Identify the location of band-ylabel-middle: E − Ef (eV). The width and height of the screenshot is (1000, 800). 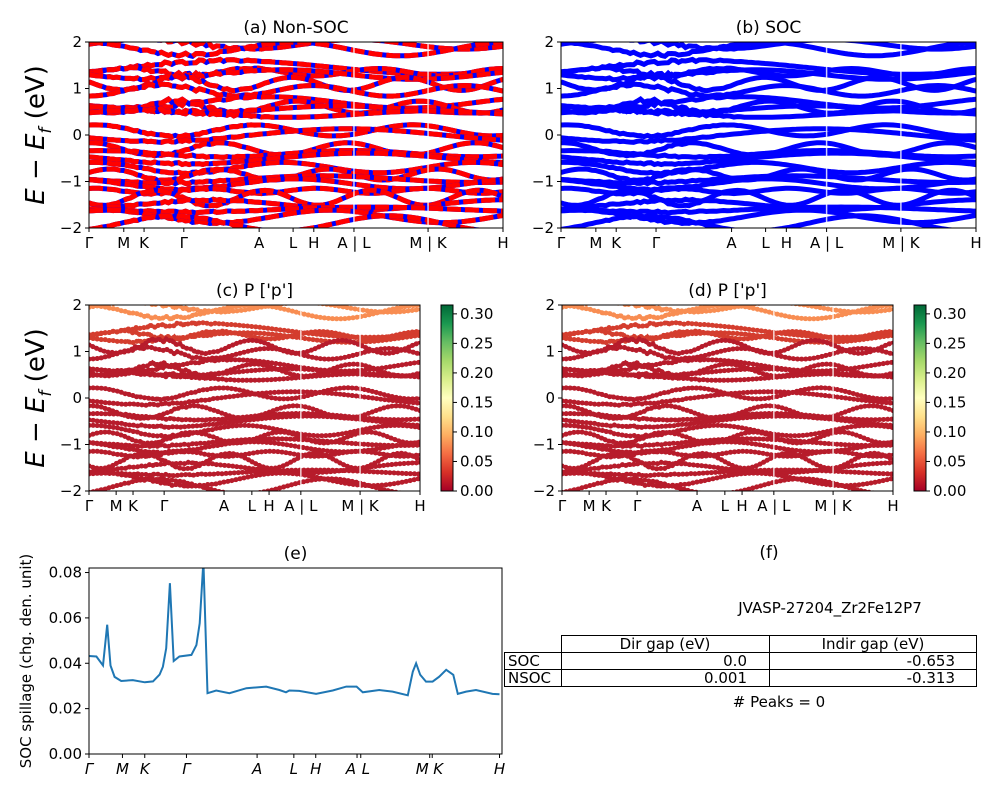
(38, 398).